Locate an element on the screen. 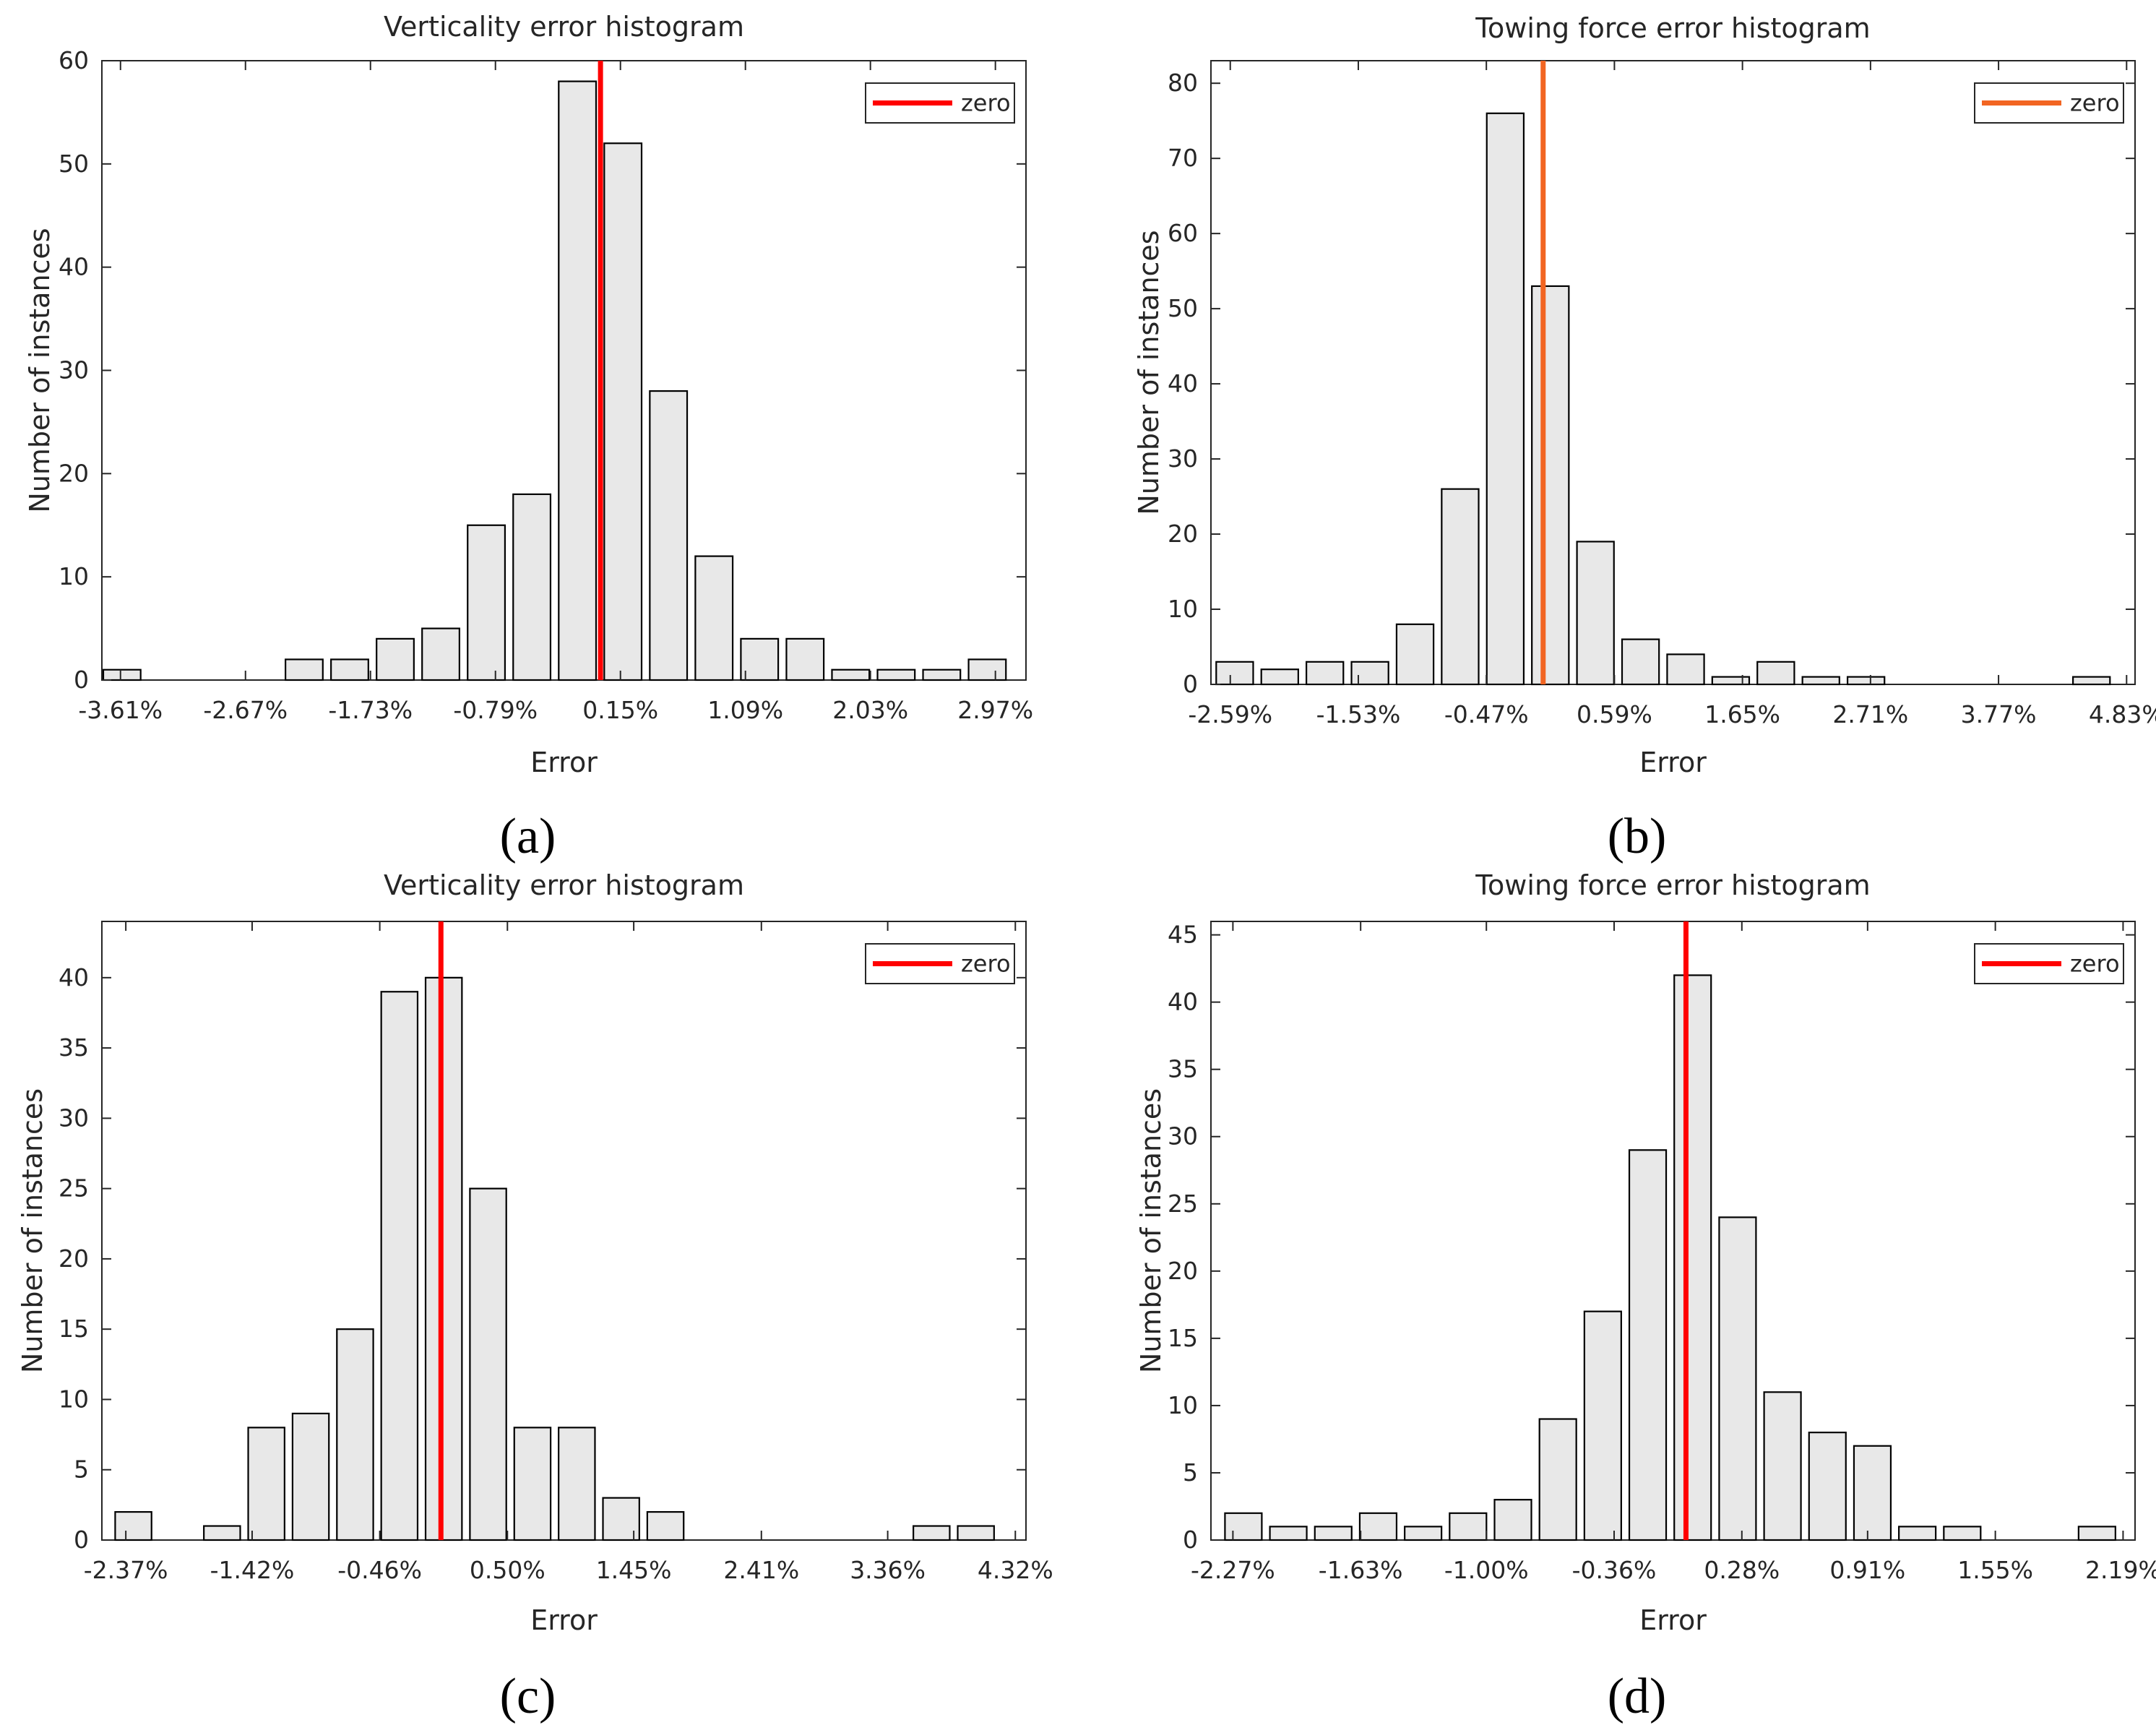 The width and height of the screenshot is (2156, 1733). x-tick-label: 4.32% is located at coordinates (1015, 1570).